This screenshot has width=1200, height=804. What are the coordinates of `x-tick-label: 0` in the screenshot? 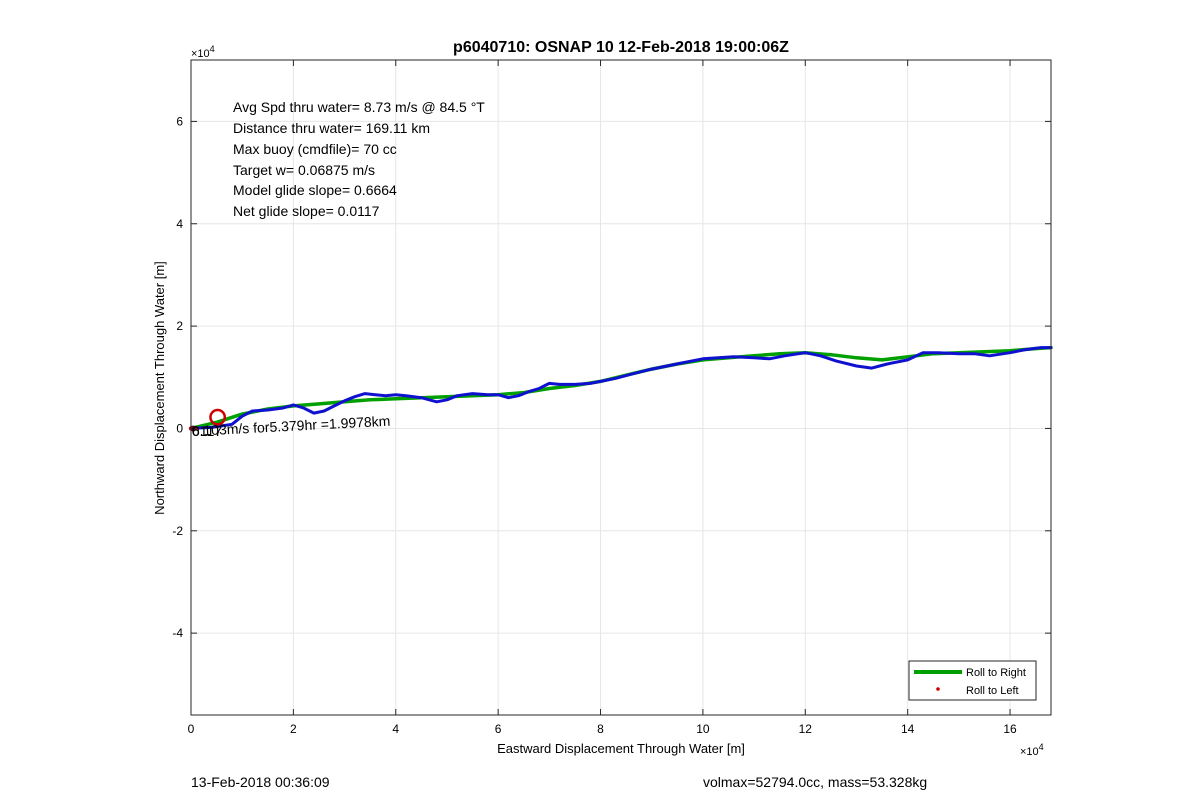 It's located at (191, 729).